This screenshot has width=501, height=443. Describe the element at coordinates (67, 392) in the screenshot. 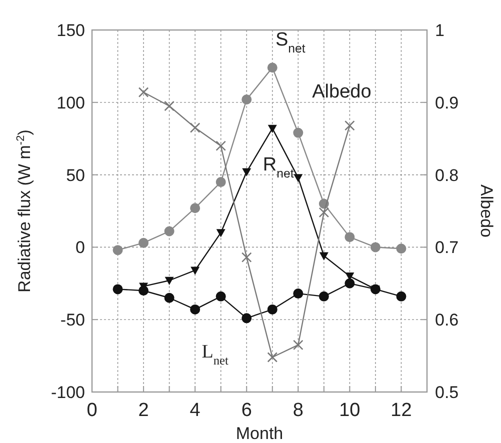

I see `y-tick-label: -100` at that location.